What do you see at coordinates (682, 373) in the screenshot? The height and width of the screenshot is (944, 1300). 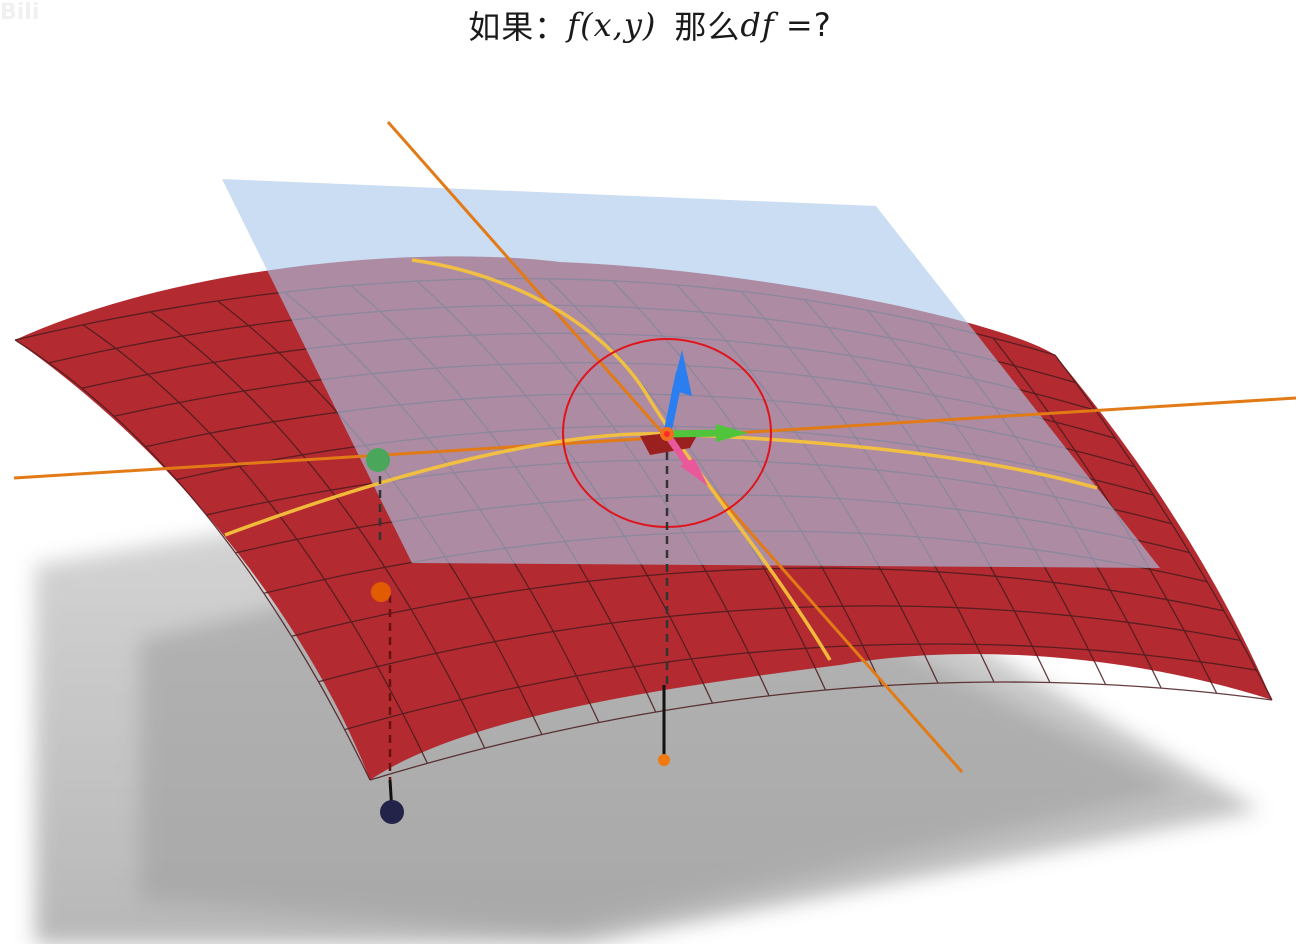 I see `vector-z-arrowhead` at bounding box center [682, 373].